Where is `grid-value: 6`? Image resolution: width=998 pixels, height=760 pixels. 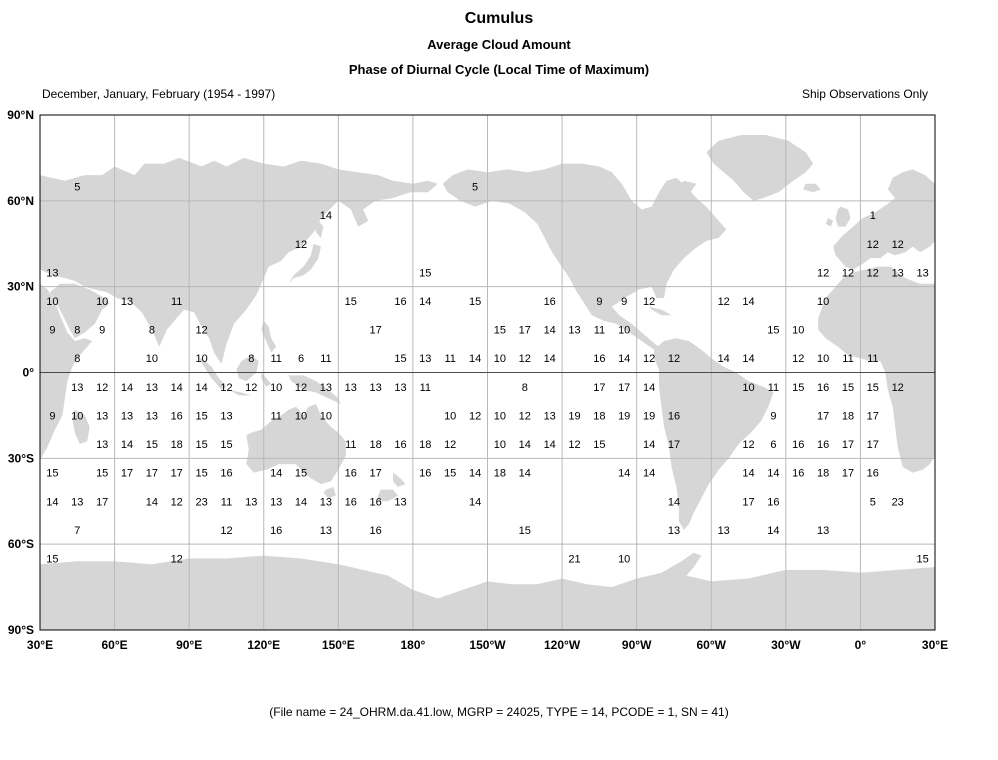 grid-value: 6 is located at coordinates (773, 445).